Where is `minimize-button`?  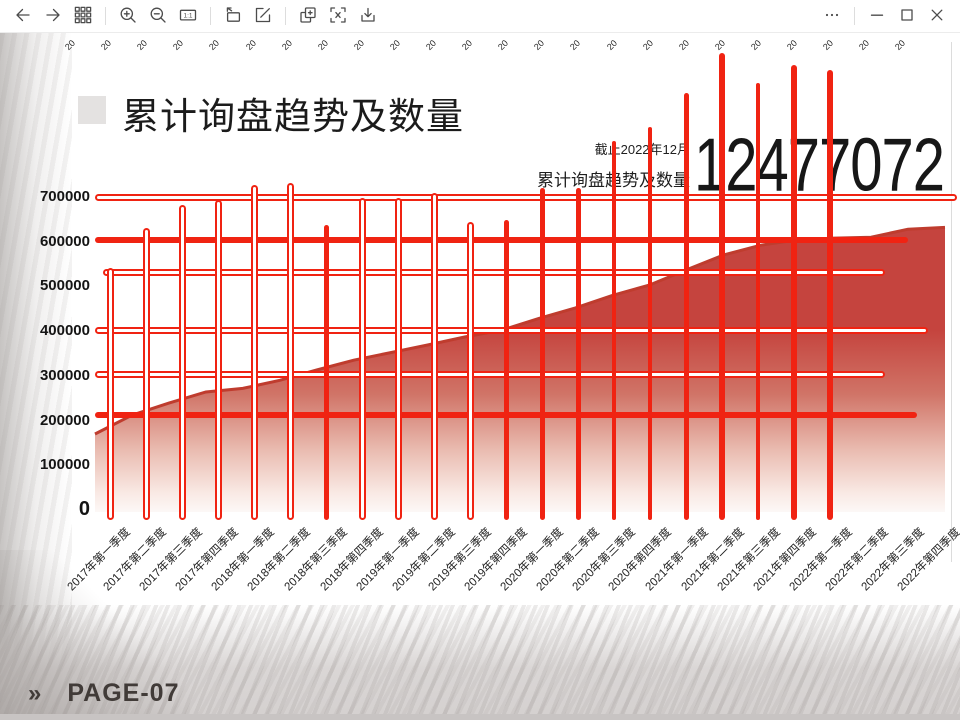
minimize-button is located at coordinates (877, 16).